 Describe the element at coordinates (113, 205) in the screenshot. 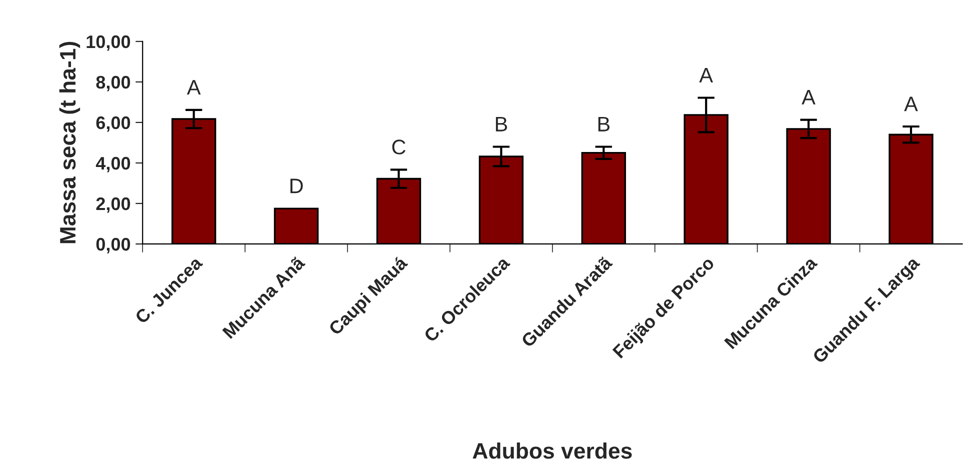

I see `y-tick-label: 2,00` at that location.